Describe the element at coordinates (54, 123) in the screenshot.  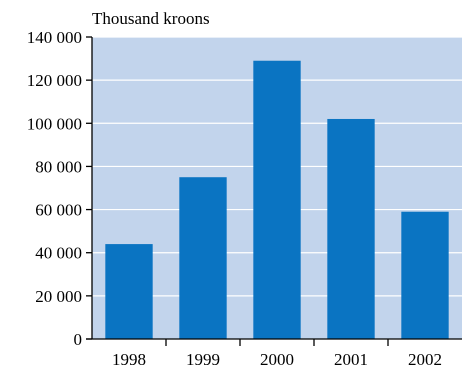
I see `y-tick-label: 100 000` at that location.